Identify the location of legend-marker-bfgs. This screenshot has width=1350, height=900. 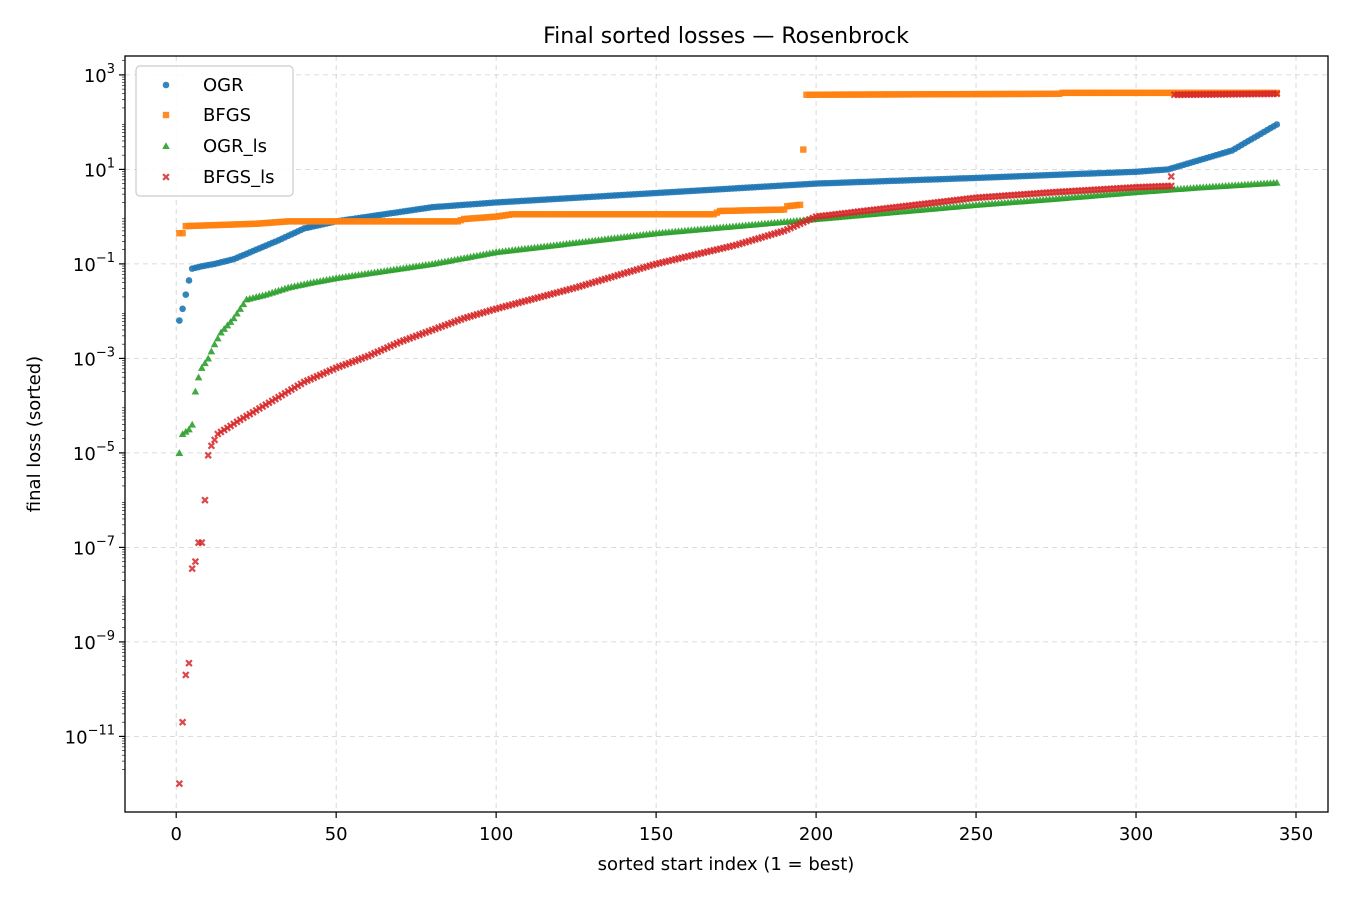
(166, 115).